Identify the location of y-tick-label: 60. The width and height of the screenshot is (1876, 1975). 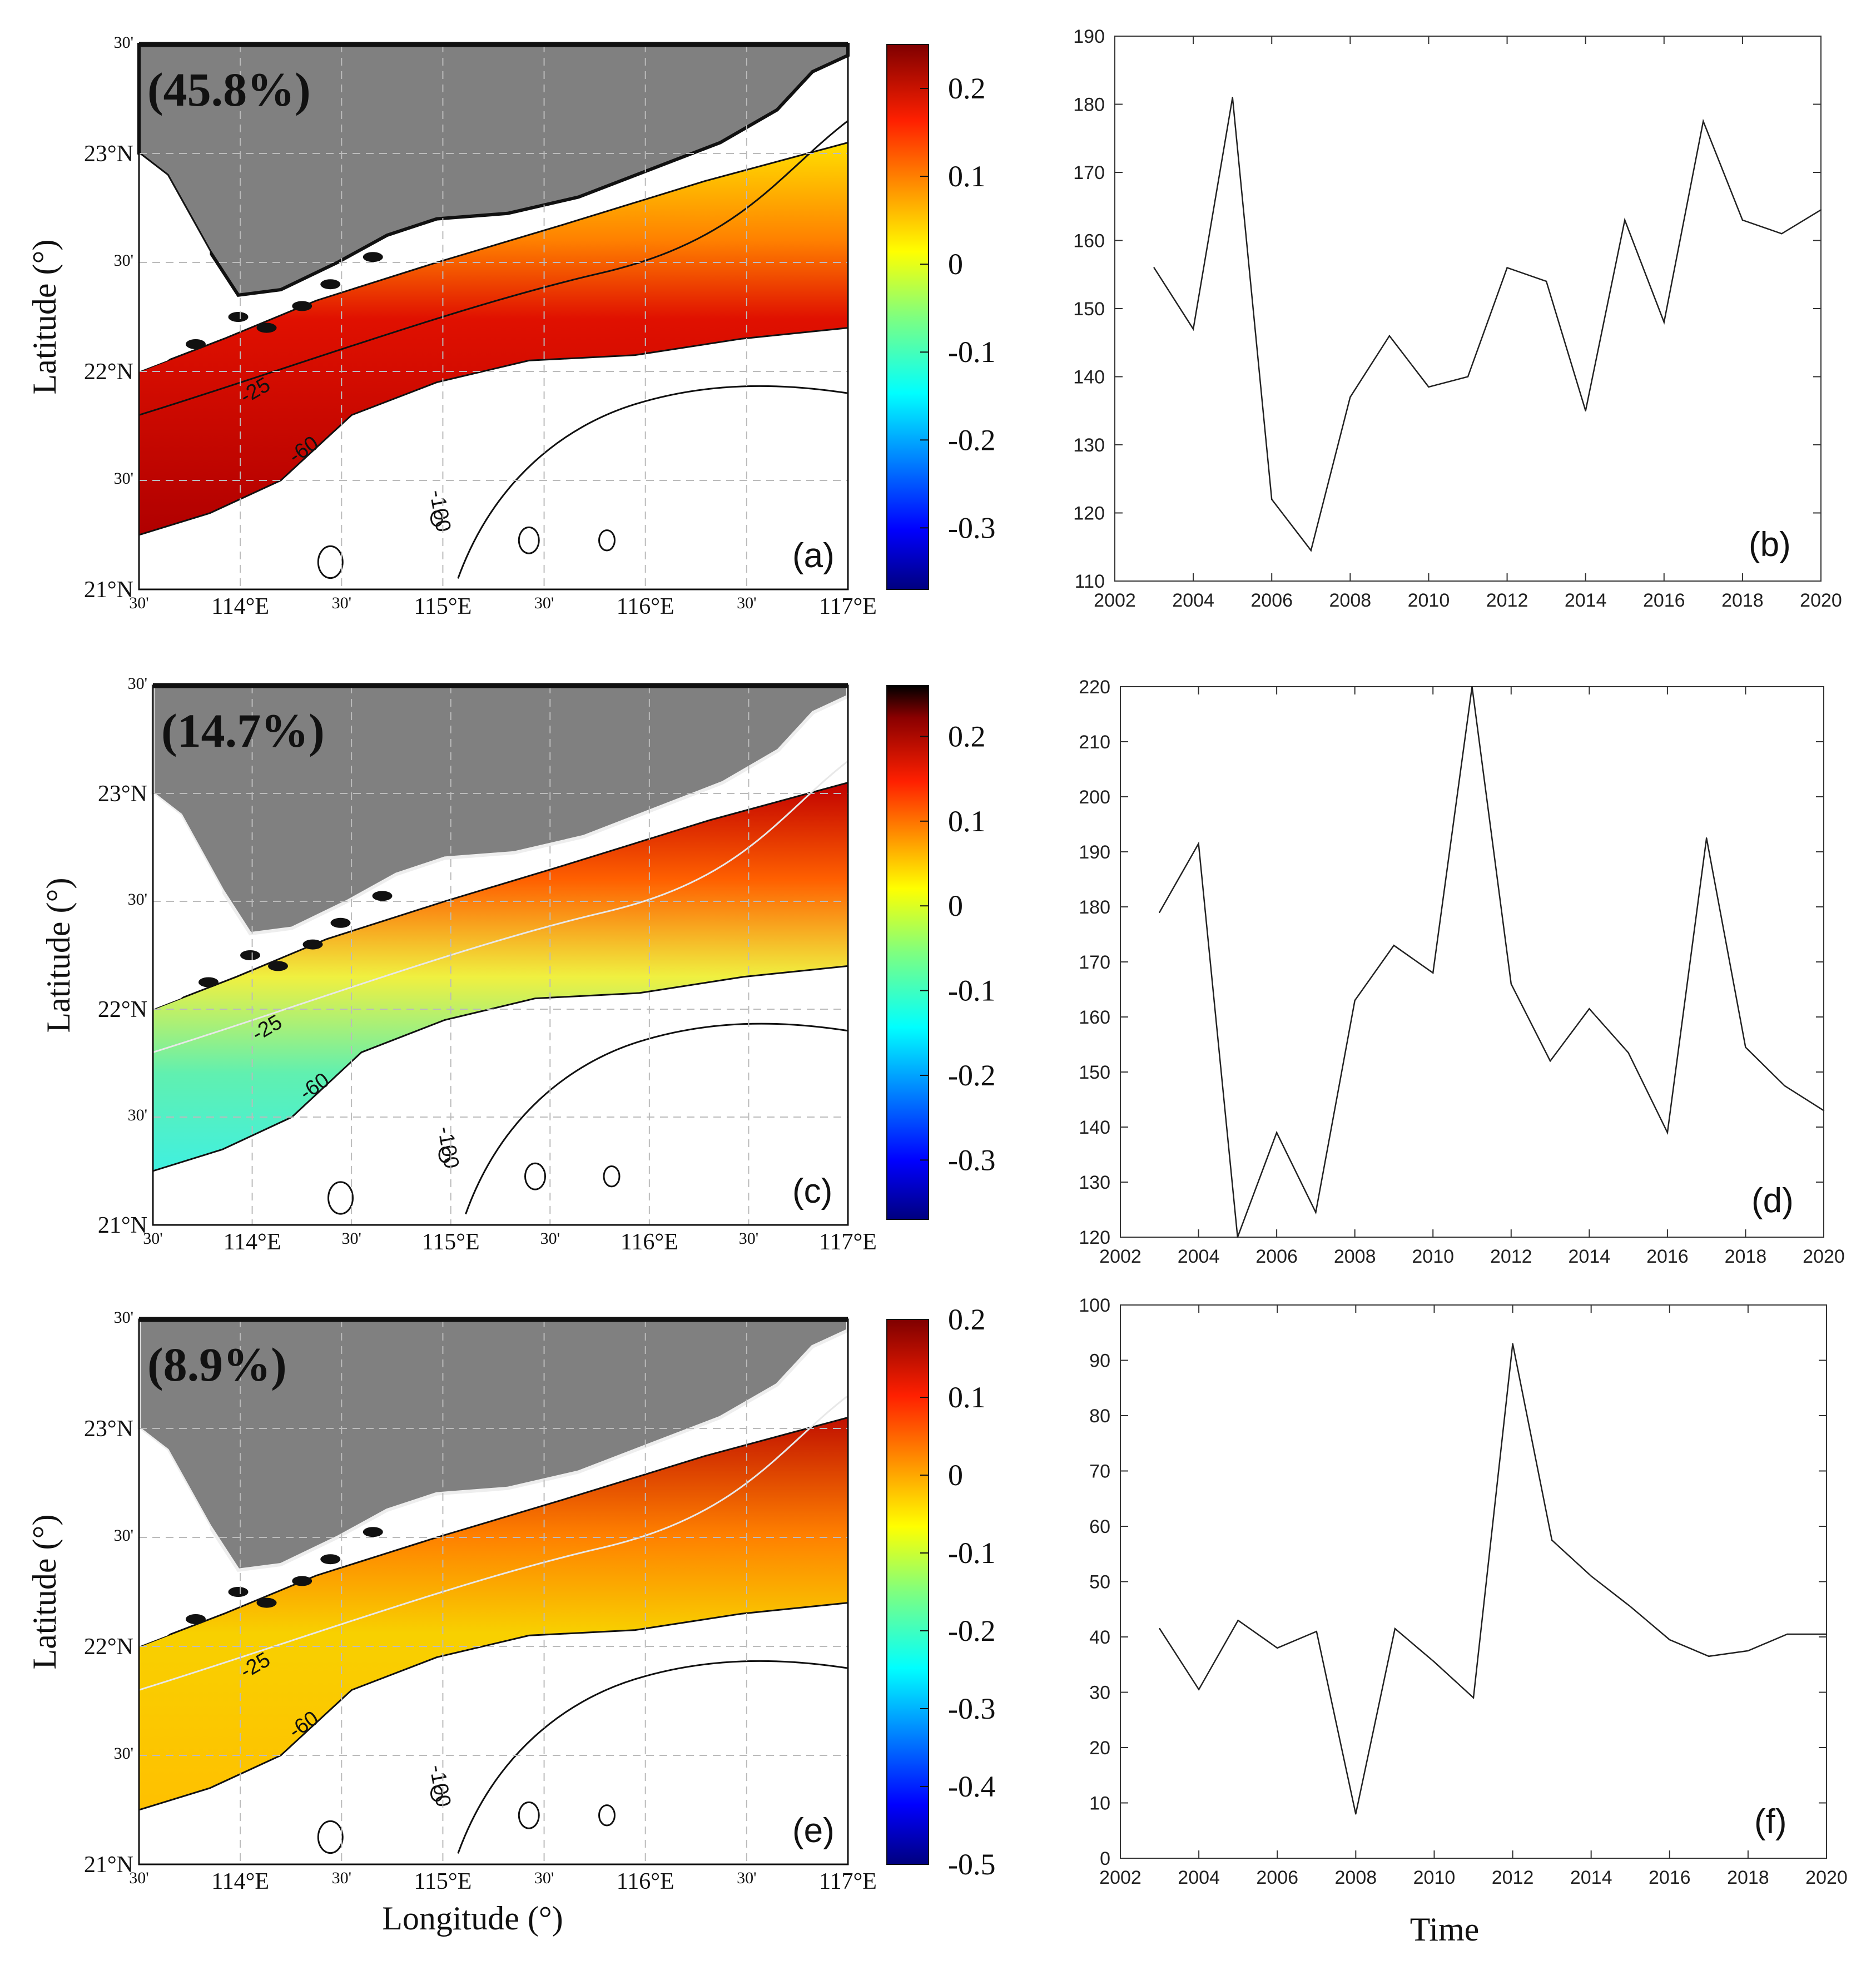
(1099, 1526).